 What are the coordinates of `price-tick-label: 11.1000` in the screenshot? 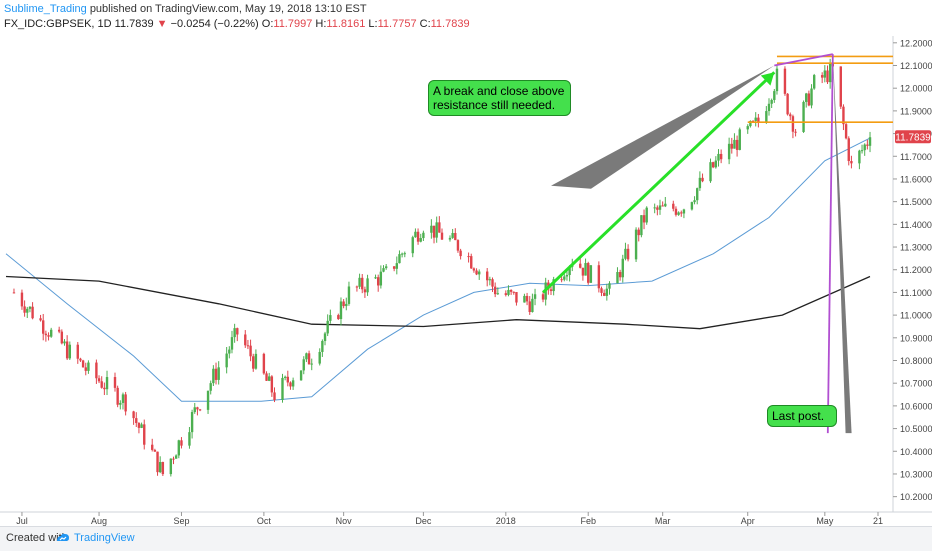 It's located at (916, 293).